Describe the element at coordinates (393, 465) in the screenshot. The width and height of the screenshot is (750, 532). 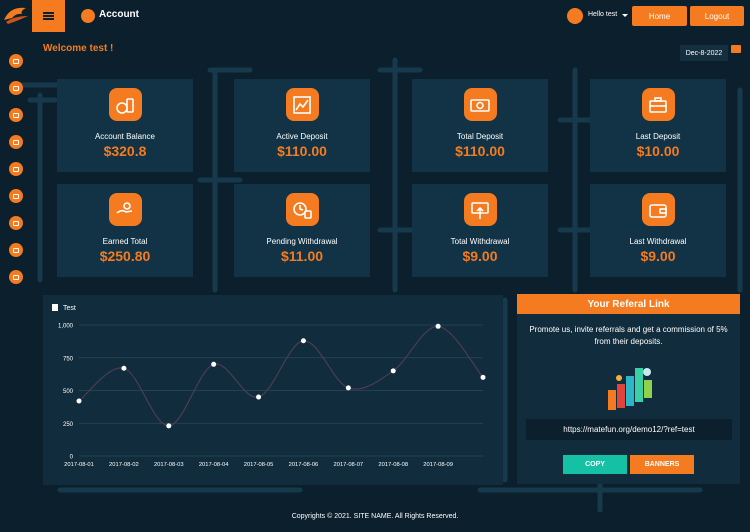
I see `x-tick-label: 2017-08-08` at that location.